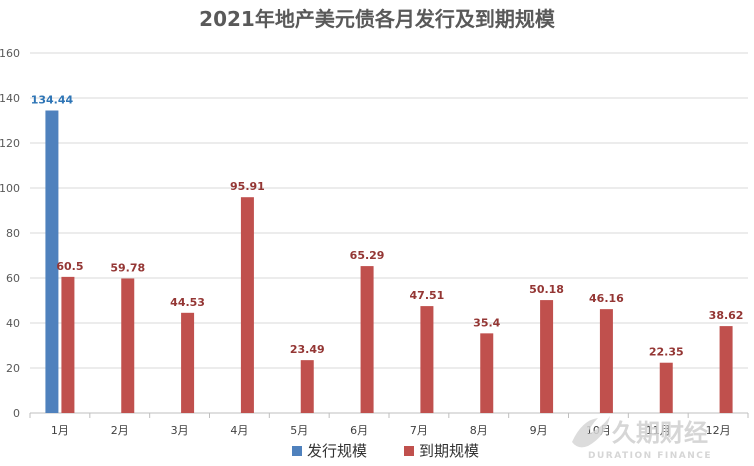  I want to click on x-category-label: 7月, so click(419, 430).